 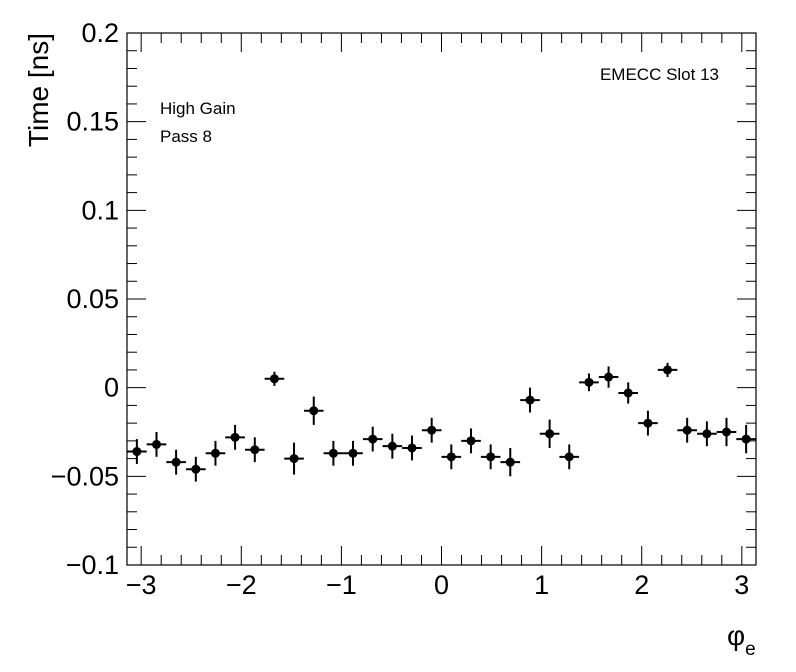 I want to click on gain-annotation: High Gain, so click(x=198, y=108).